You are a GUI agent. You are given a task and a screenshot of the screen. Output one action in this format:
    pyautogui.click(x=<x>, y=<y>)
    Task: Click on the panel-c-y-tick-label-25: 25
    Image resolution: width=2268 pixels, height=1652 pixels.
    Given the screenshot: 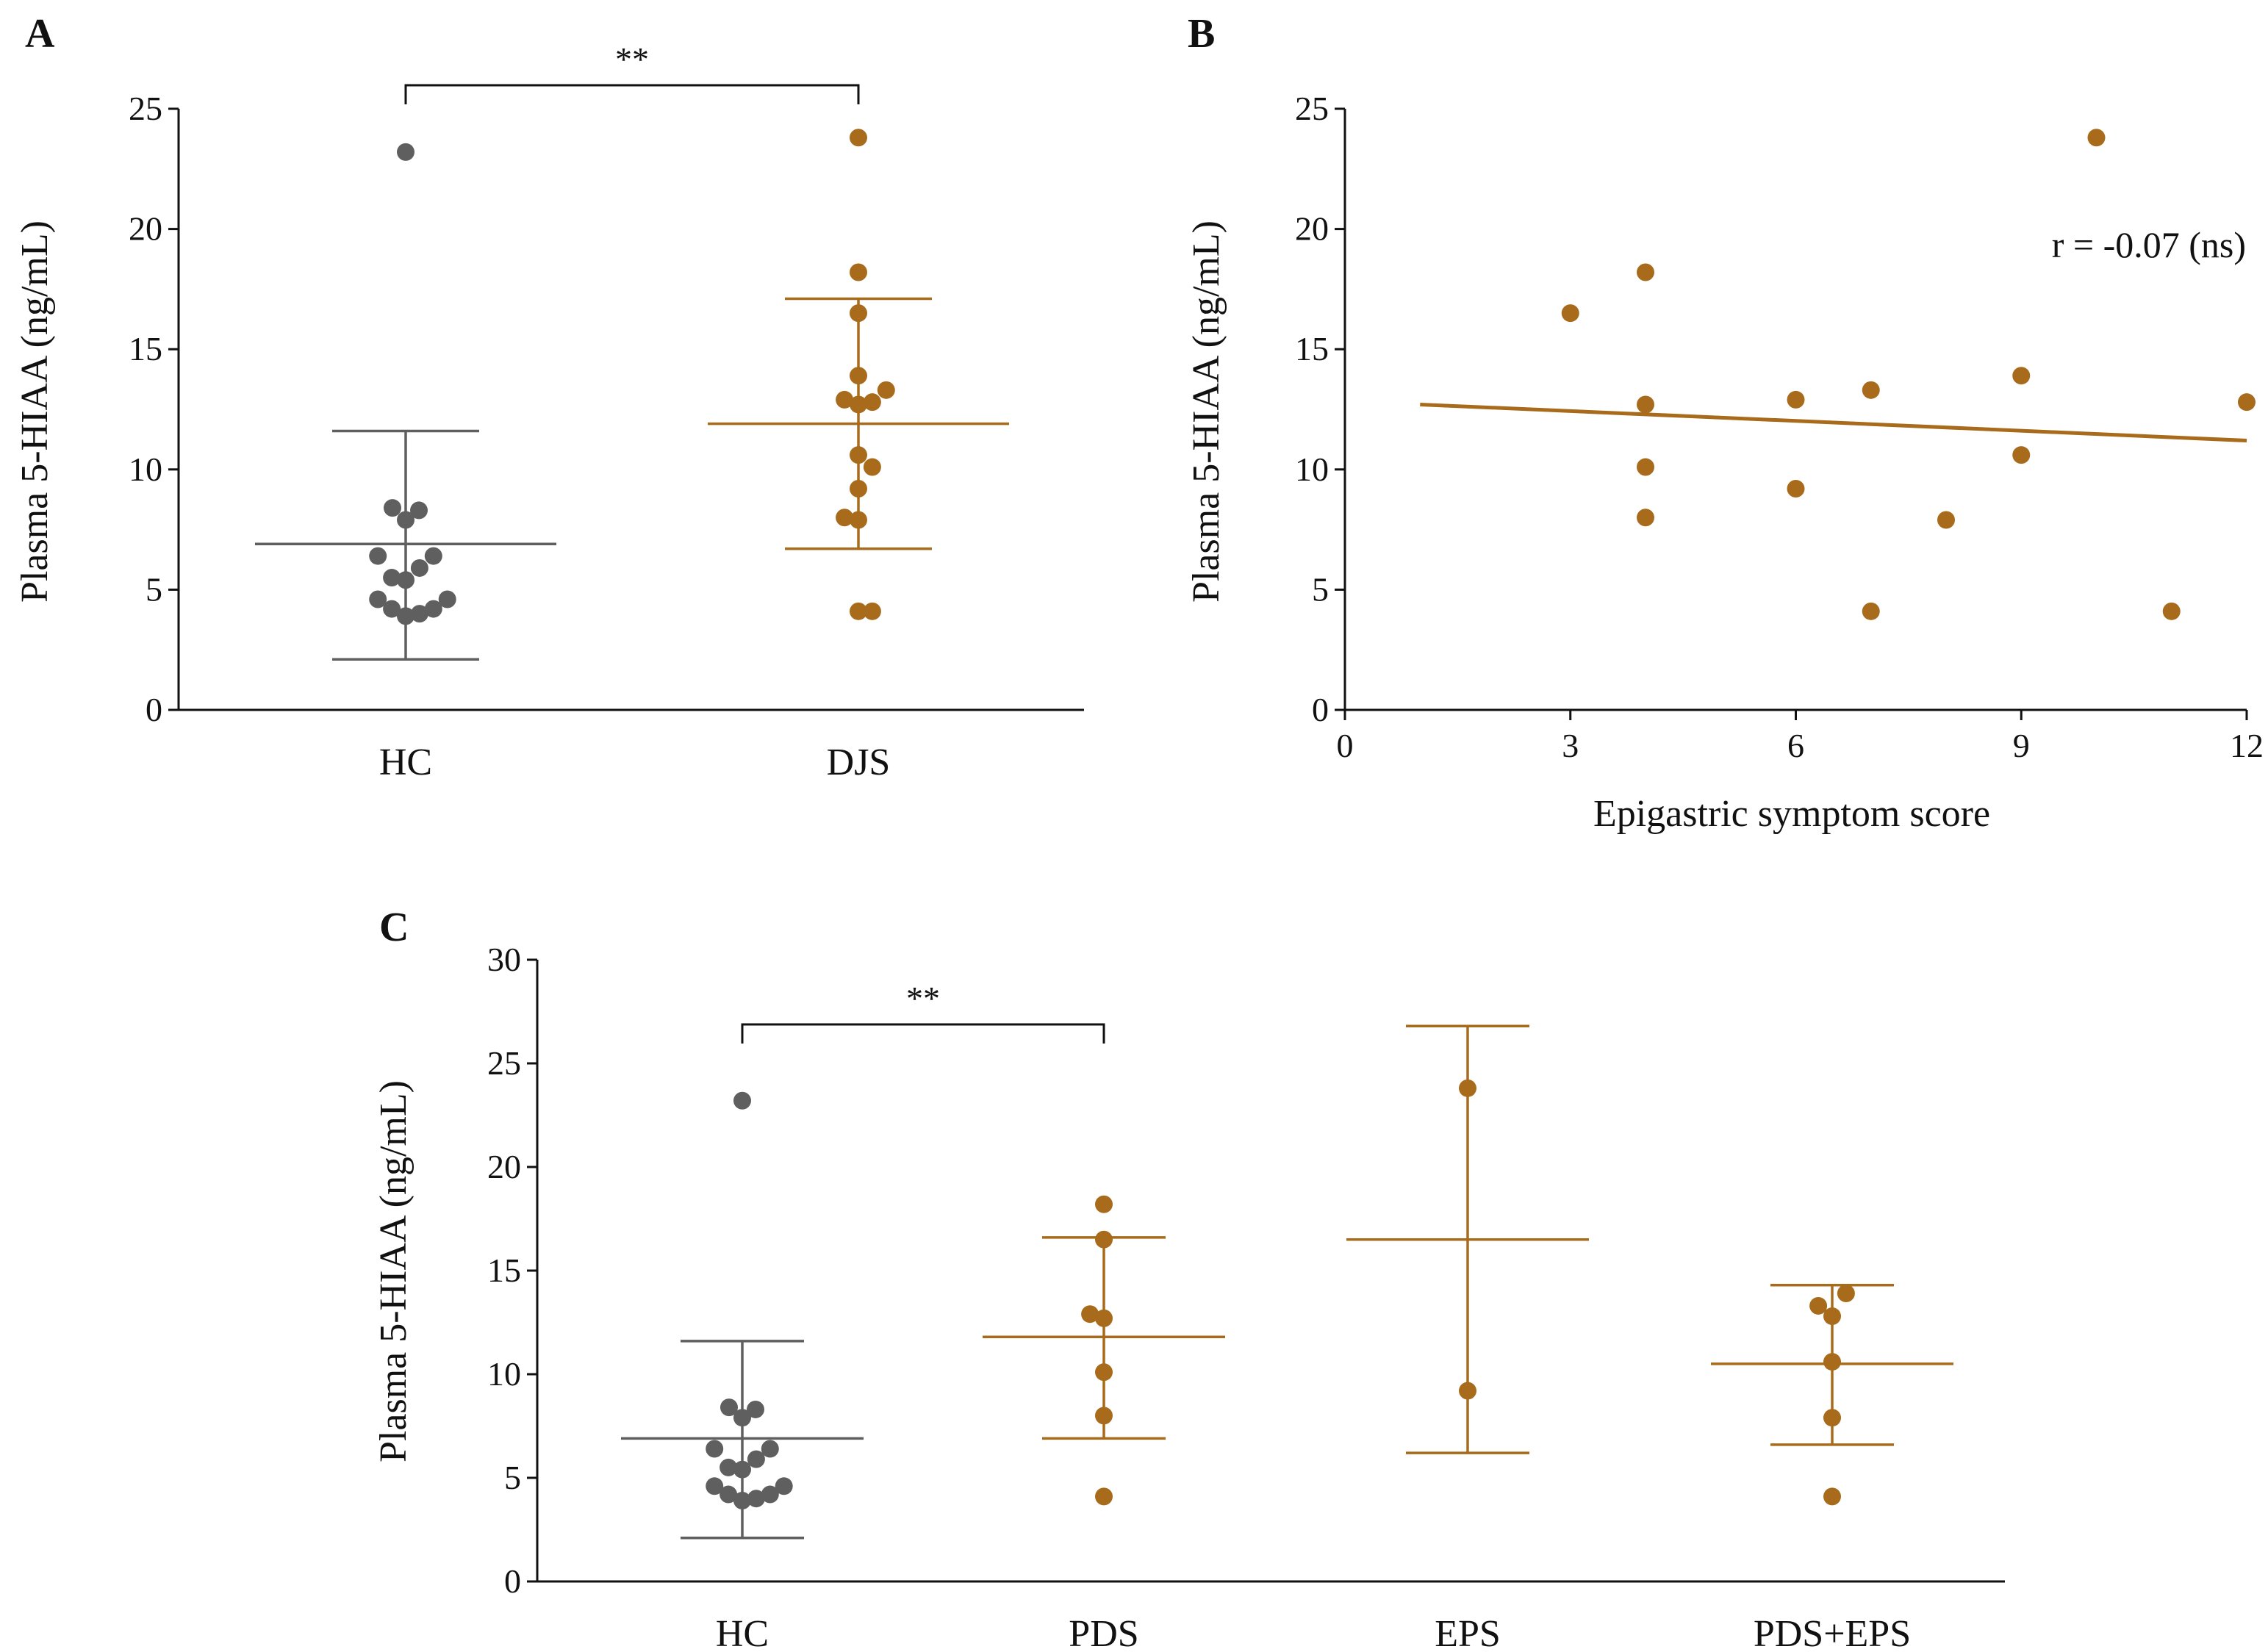 What is the action you would take?
    pyautogui.click(x=504, y=1063)
    